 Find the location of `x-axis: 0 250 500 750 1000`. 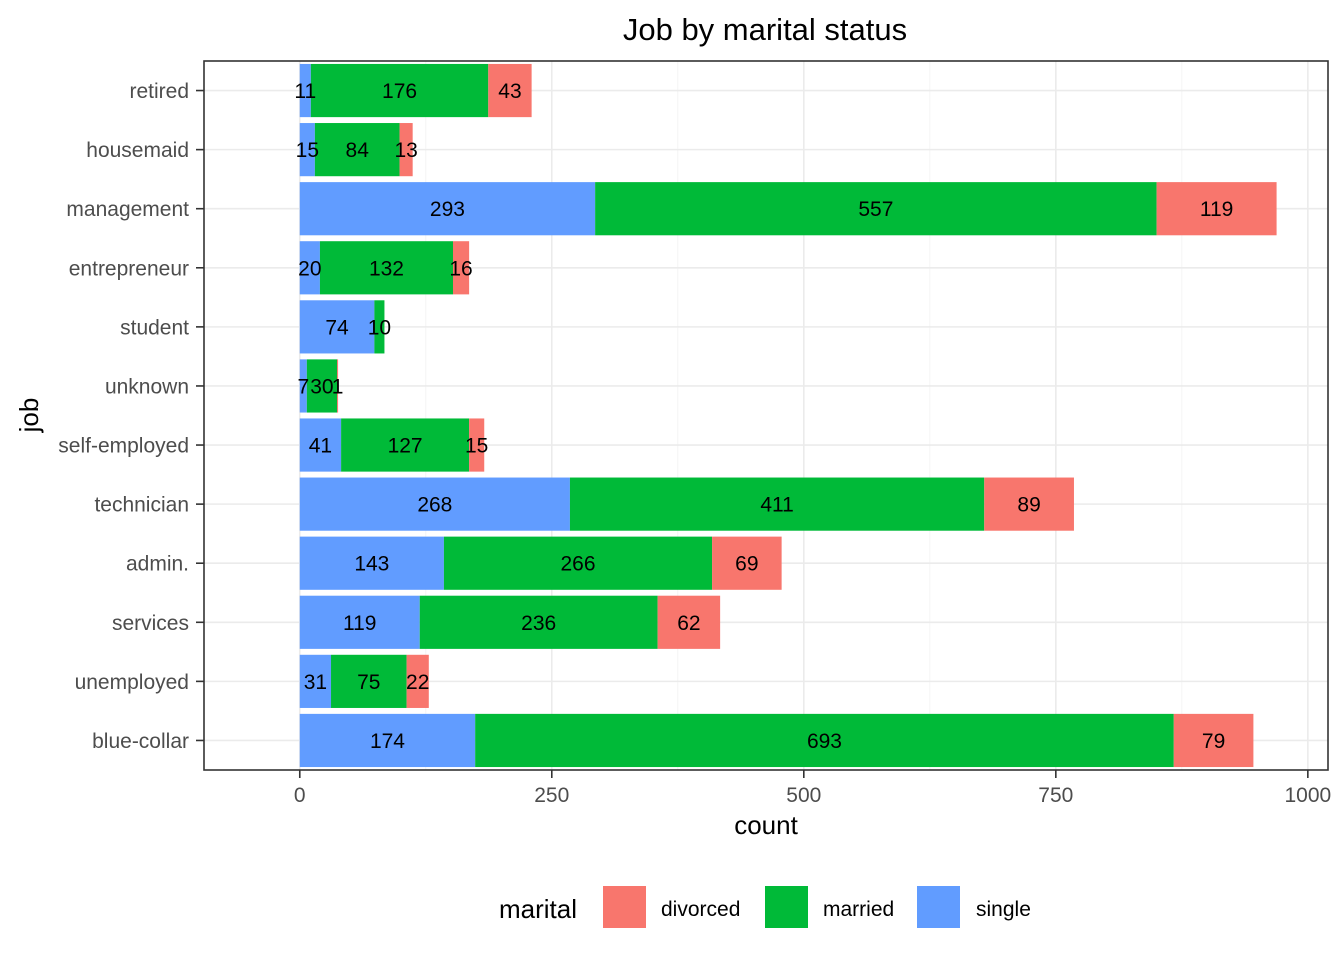

x-axis: 0 250 500 750 1000 is located at coordinates (812, 788).